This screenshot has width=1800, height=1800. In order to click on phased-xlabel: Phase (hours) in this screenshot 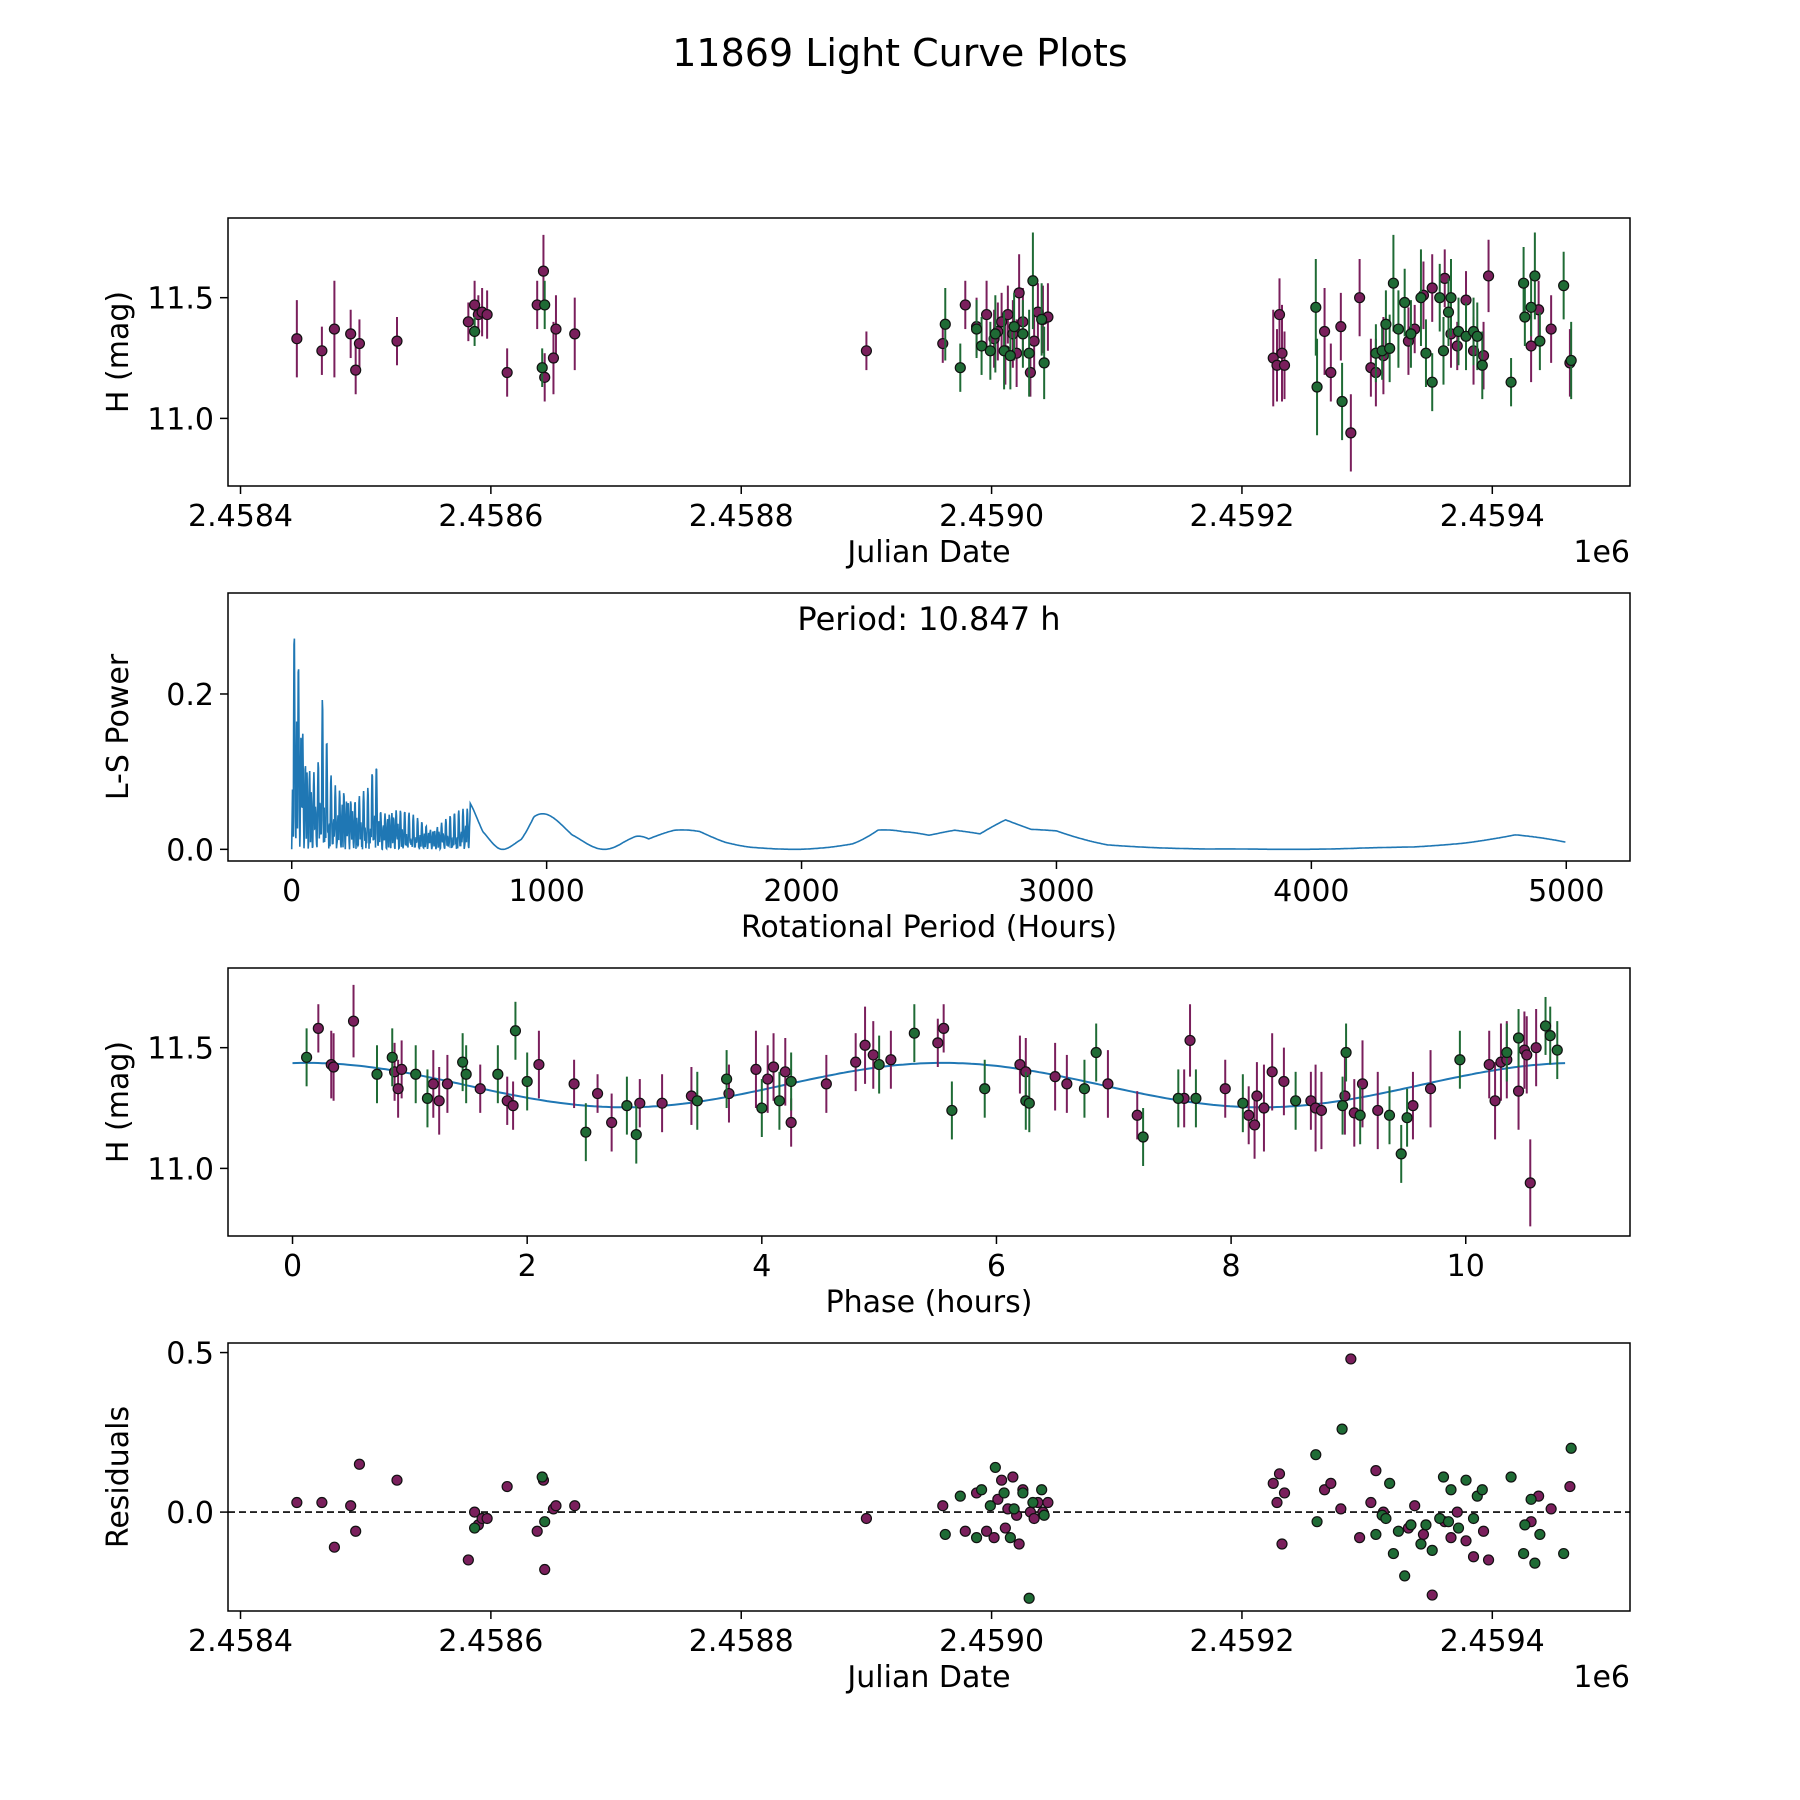, I will do `click(929, 1302)`.